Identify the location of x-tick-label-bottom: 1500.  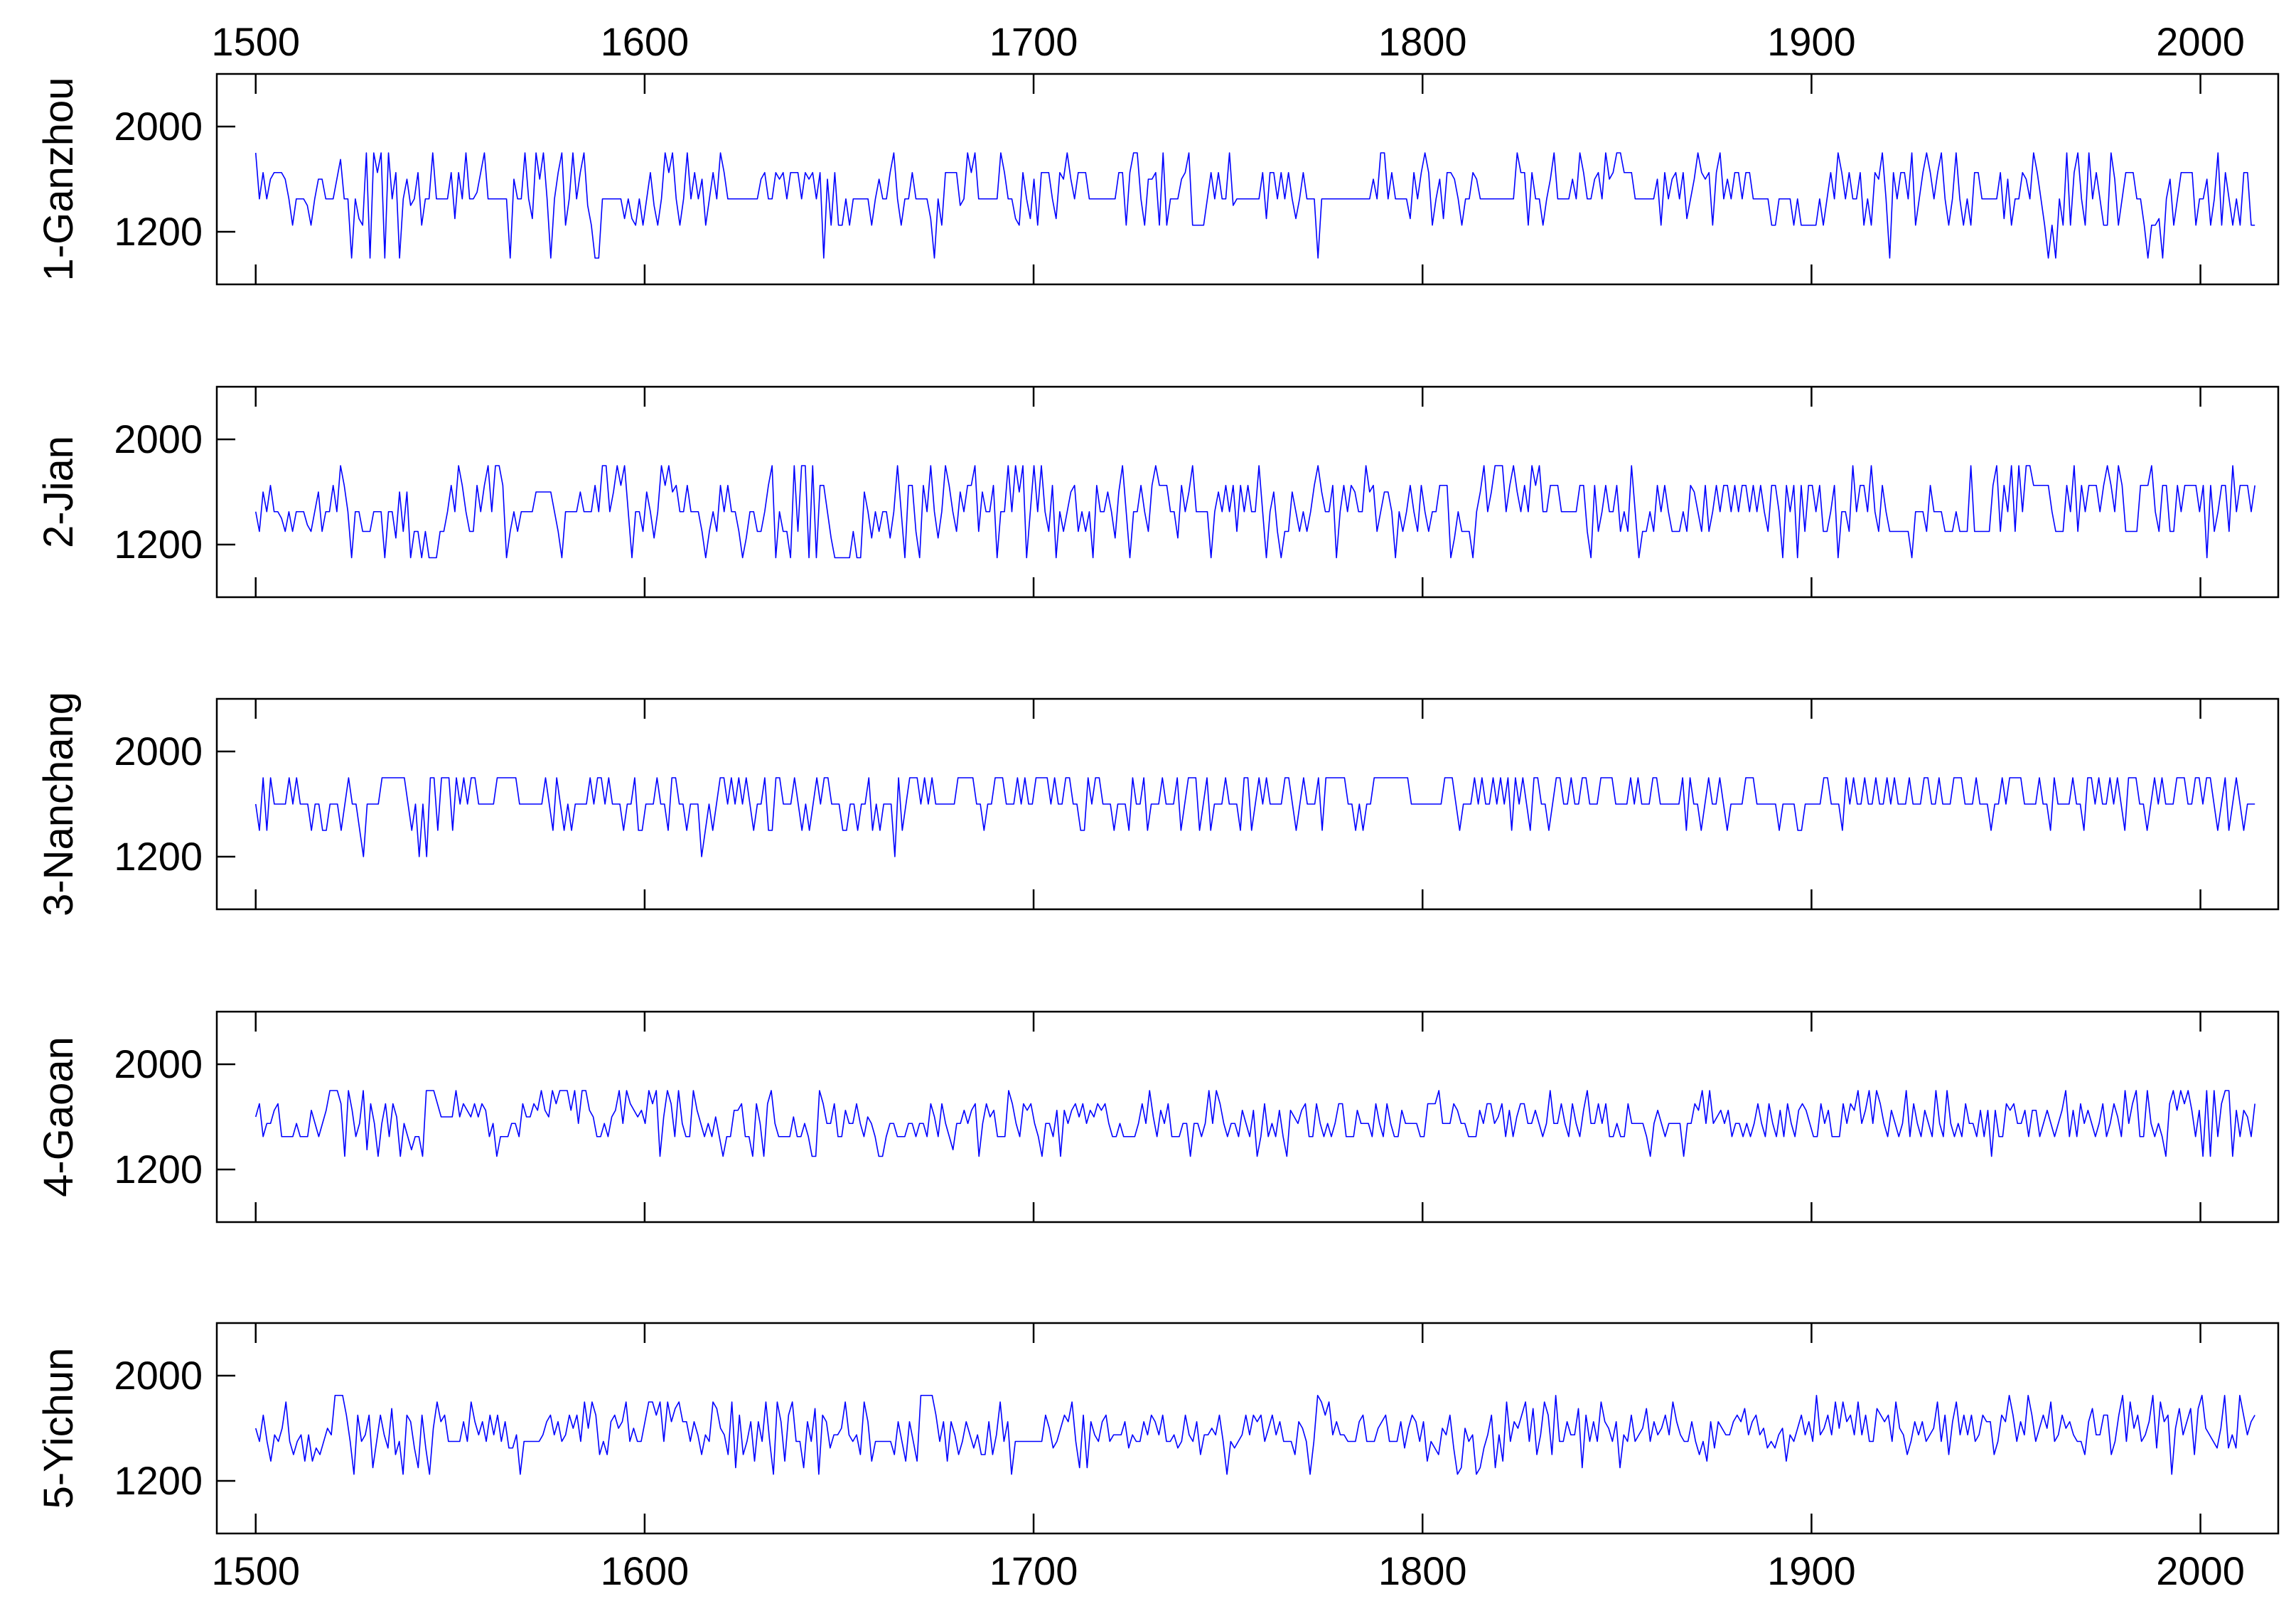
(255, 1570).